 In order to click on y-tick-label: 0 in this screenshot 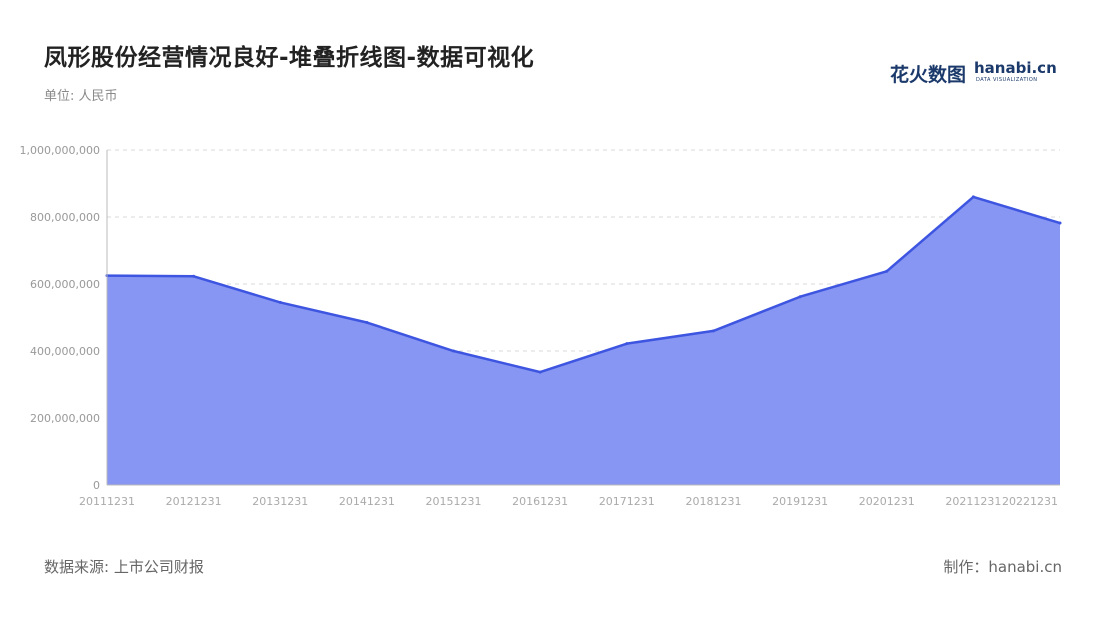, I will do `click(96, 485)`.